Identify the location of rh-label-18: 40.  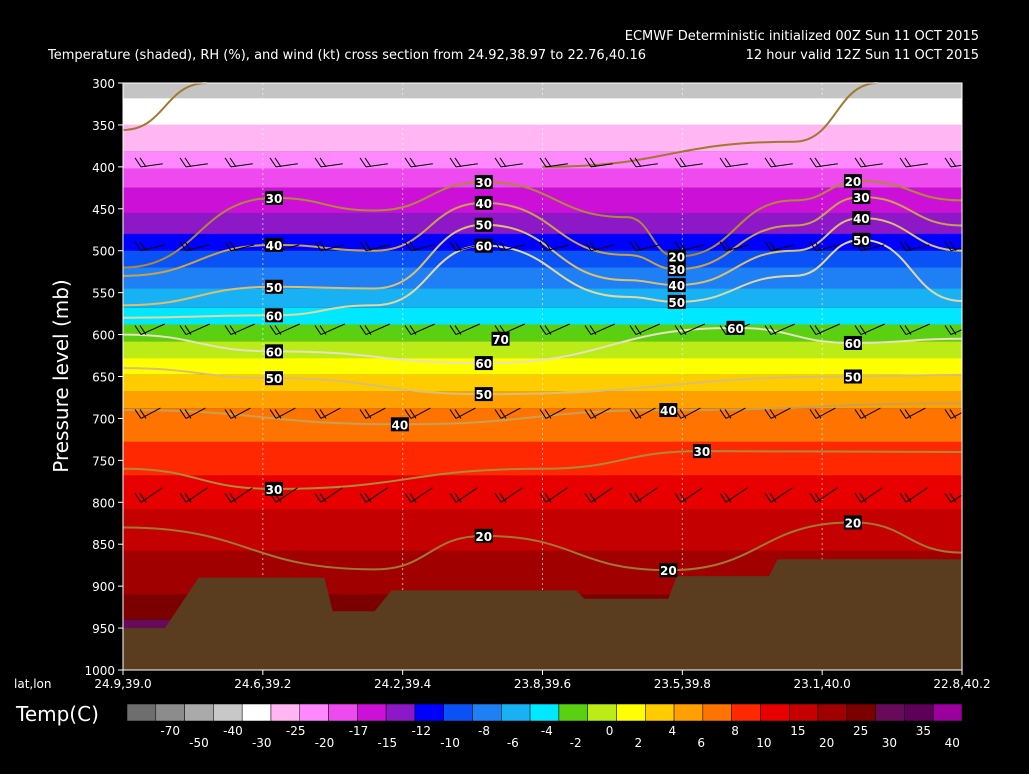
(676, 286).